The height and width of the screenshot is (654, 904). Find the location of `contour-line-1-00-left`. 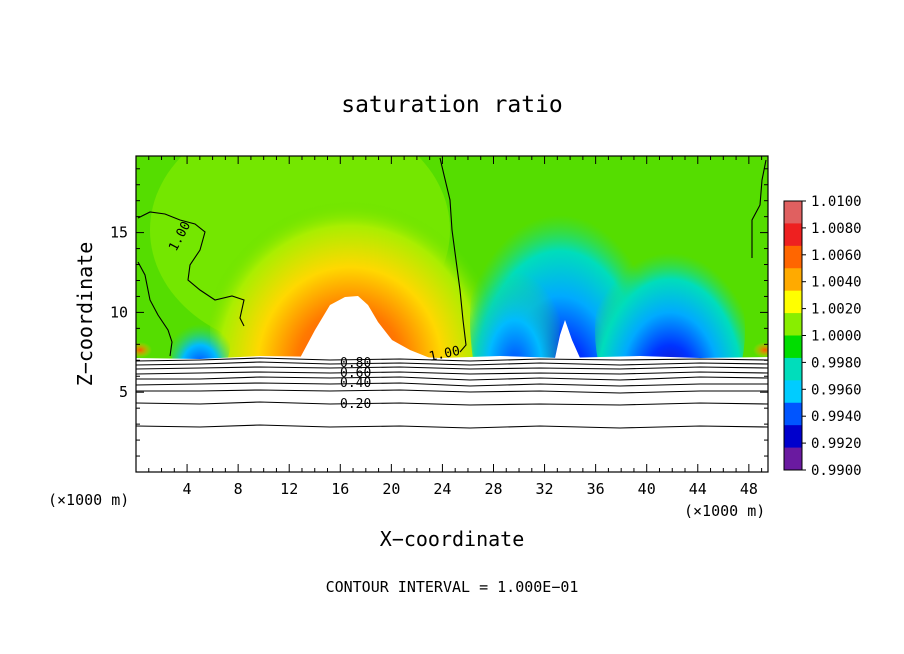

contour-line-1-00-left is located at coordinates (191, 269).